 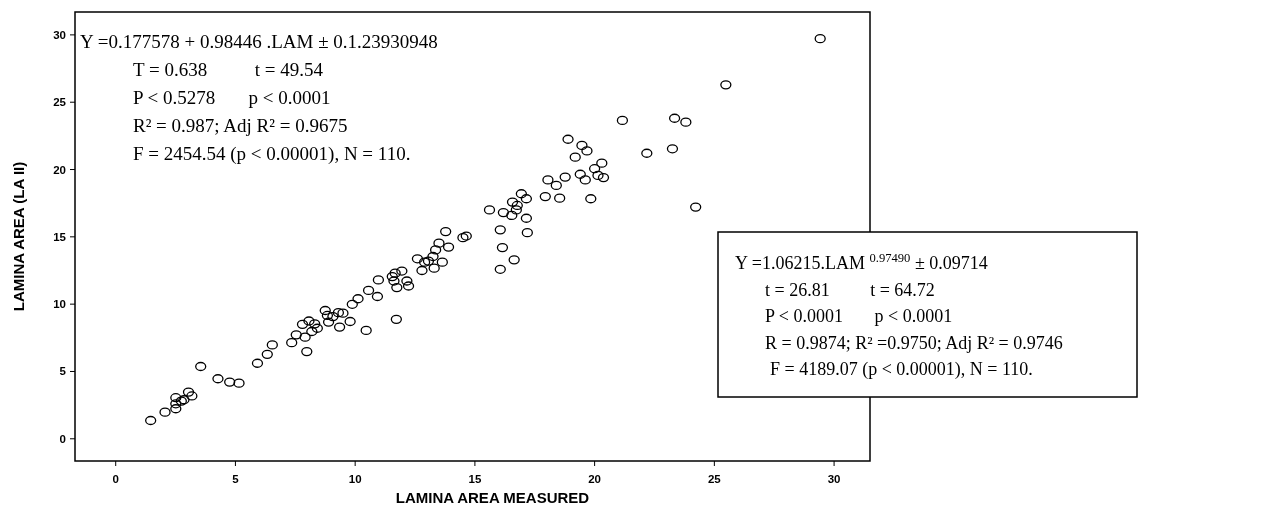 I want to click on annotation: t = 26.81 t = 64.72, so click(x=850, y=289).